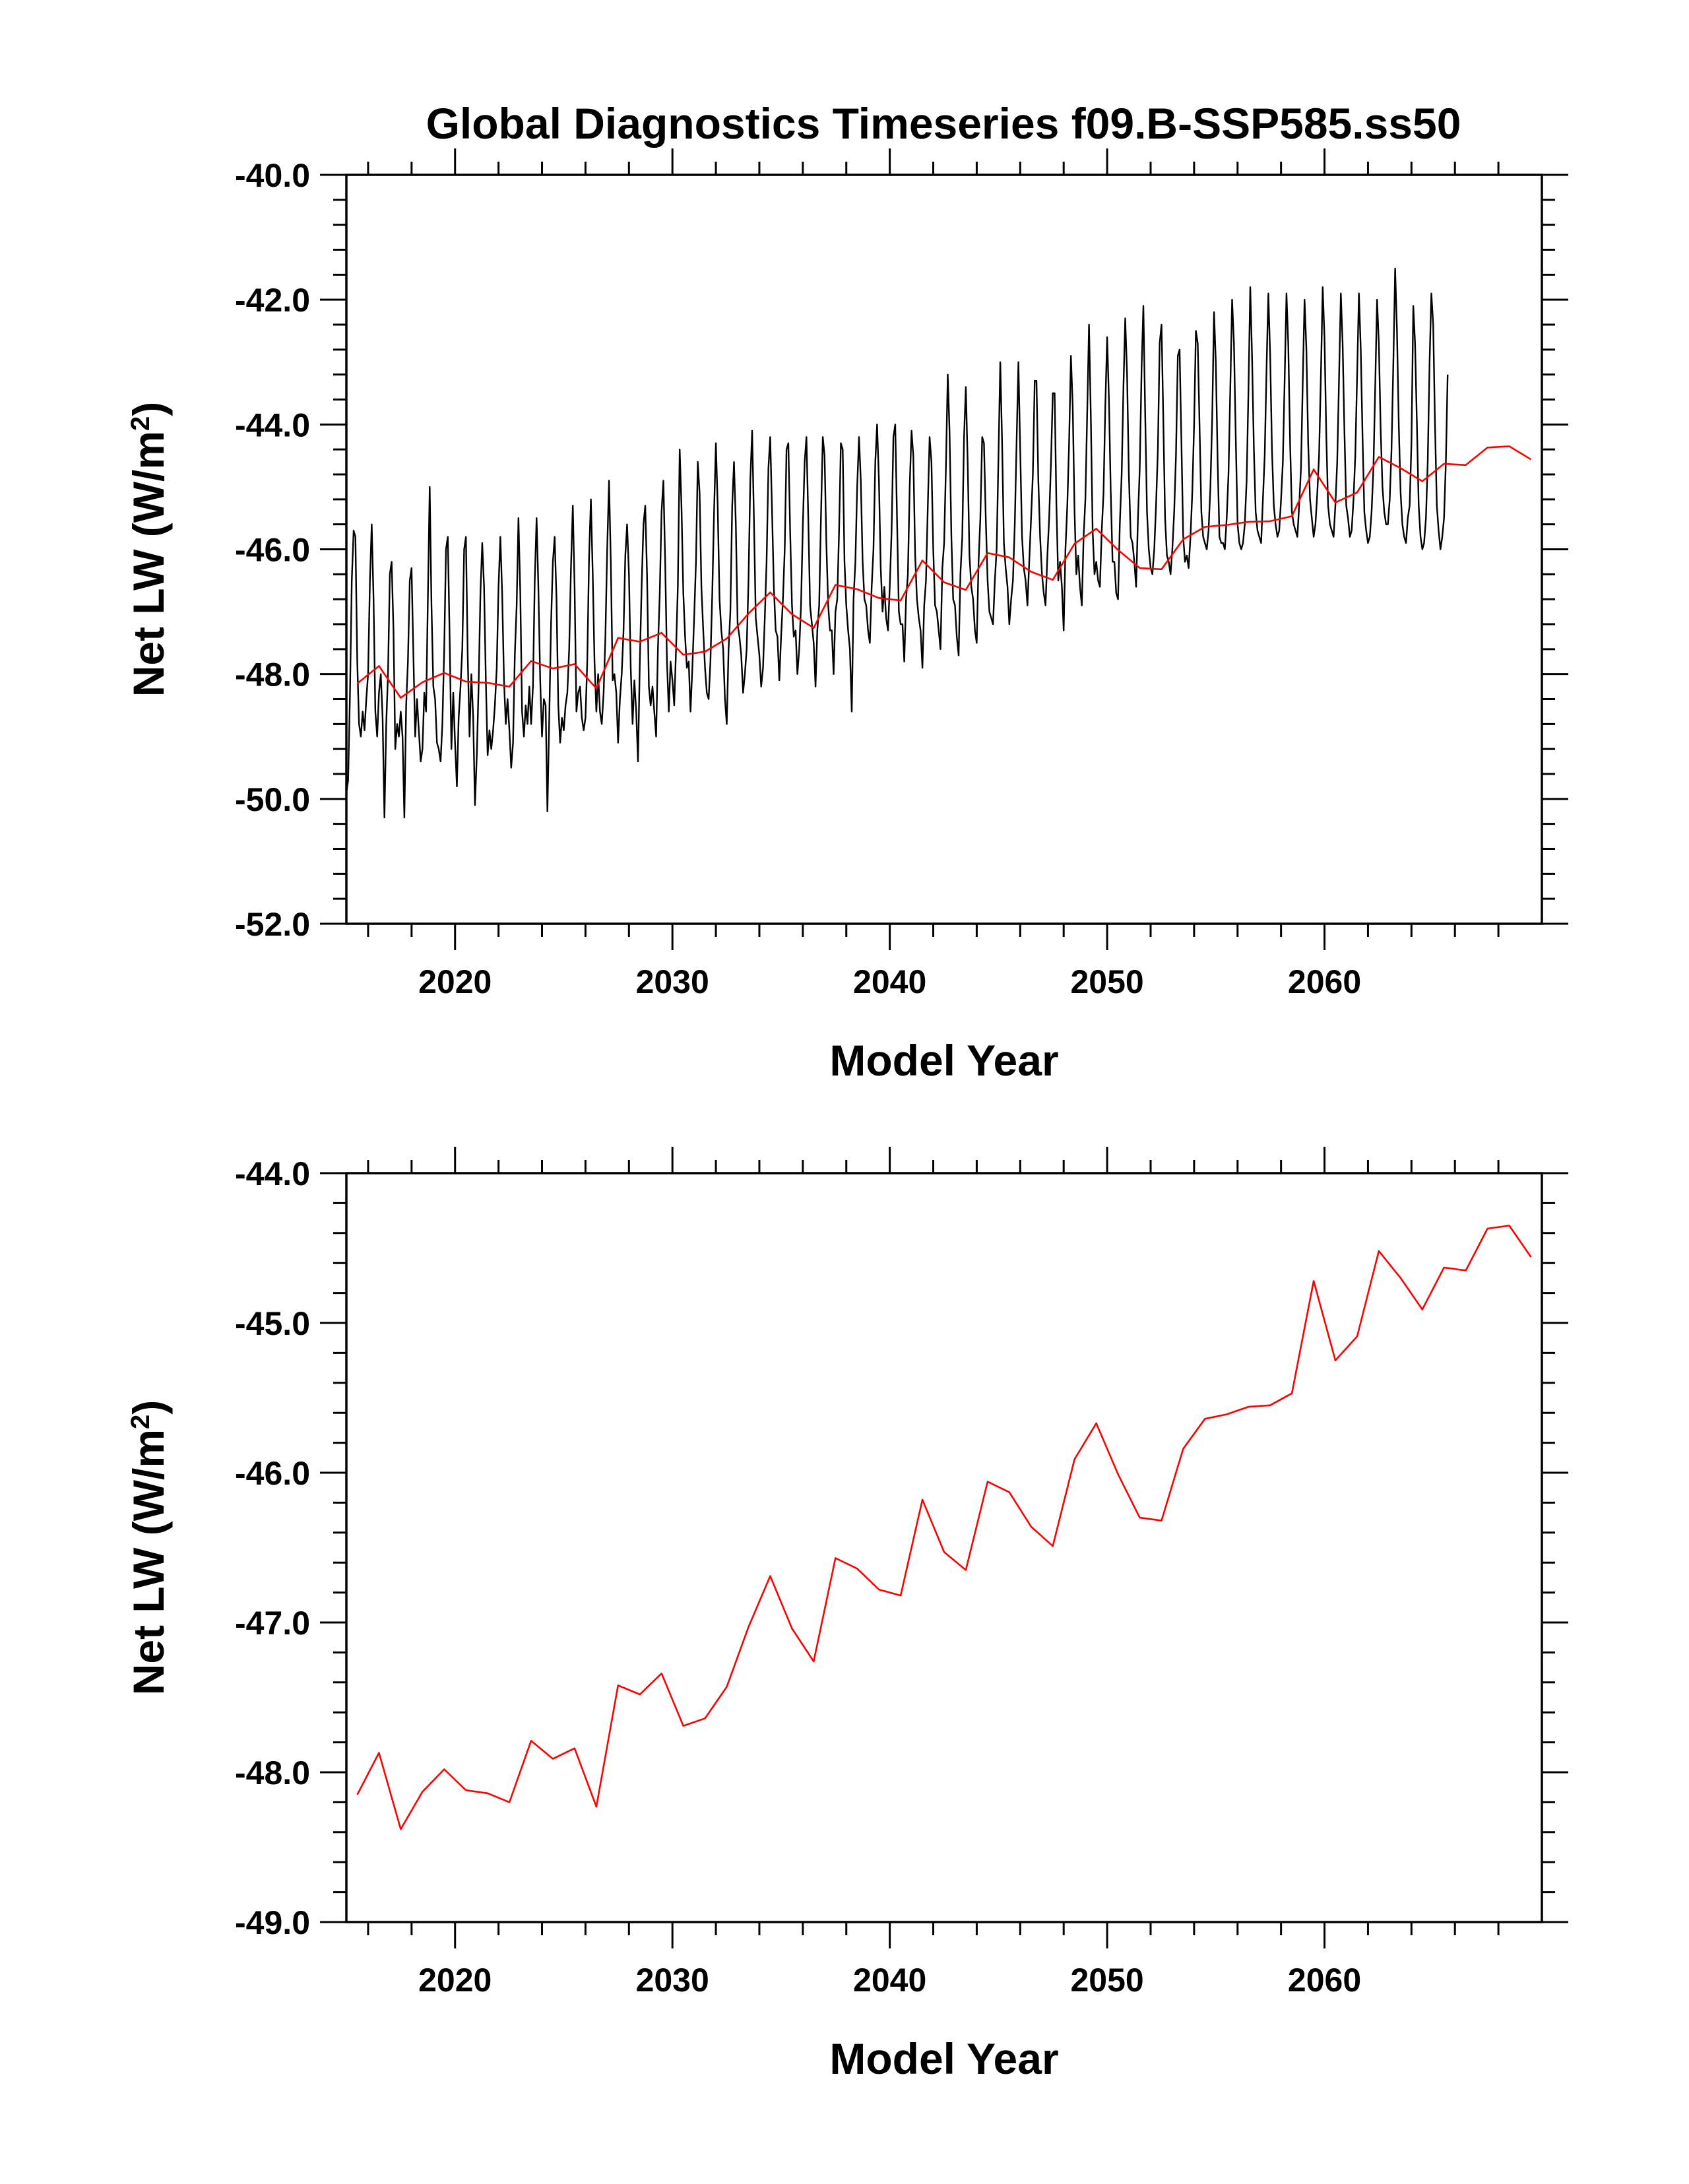 This screenshot has height=2184, width=1689. Describe the element at coordinates (943, 2058) in the screenshot. I see `bottom-x-axis-label: Model Year` at that location.